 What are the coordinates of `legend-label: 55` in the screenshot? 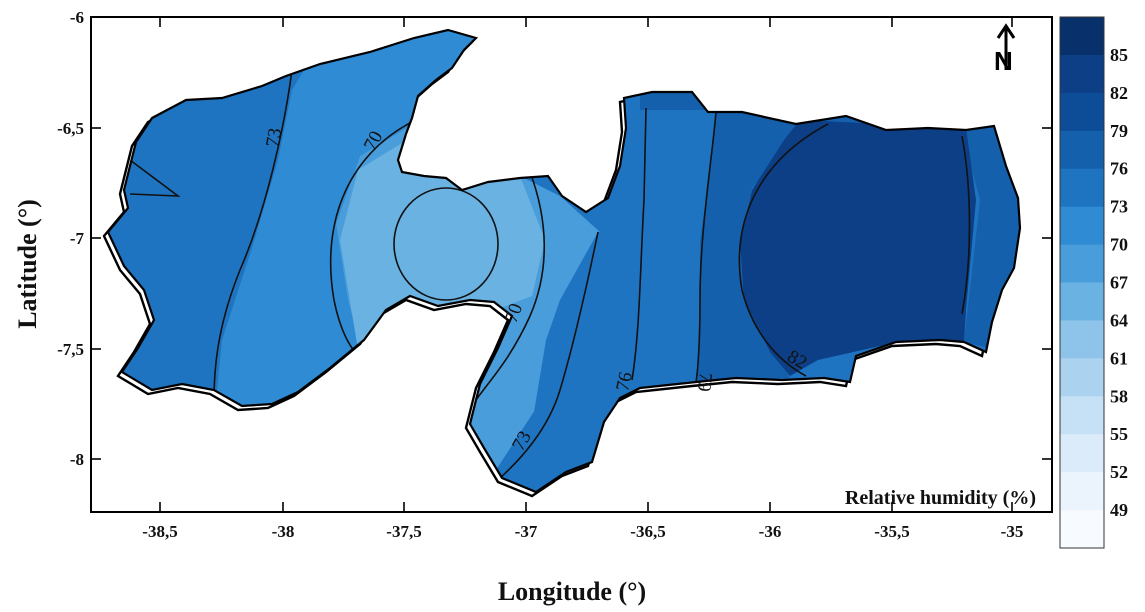 It's located at (1119, 434).